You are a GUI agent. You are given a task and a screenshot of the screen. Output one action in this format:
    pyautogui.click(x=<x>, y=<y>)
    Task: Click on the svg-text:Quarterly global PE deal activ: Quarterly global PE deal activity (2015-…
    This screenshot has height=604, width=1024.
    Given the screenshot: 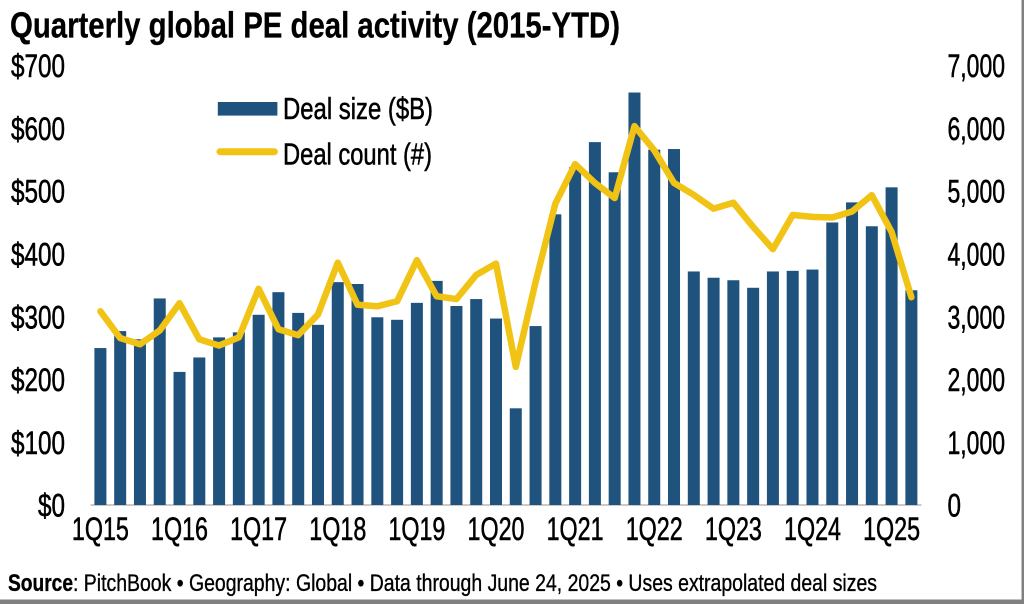 What is the action you would take?
    pyautogui.click(x=315, y=25)
    